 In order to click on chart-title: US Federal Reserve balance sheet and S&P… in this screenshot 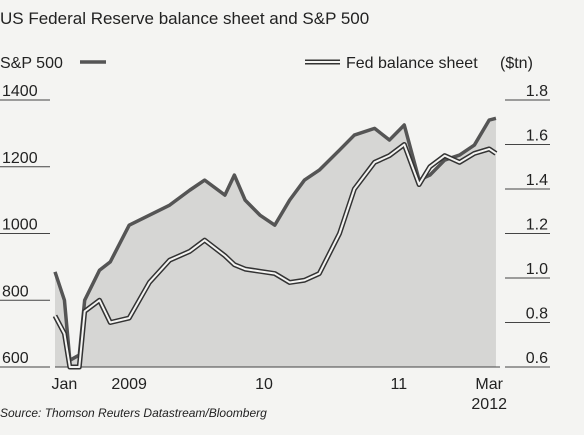, I will do `click(184, 18)`.